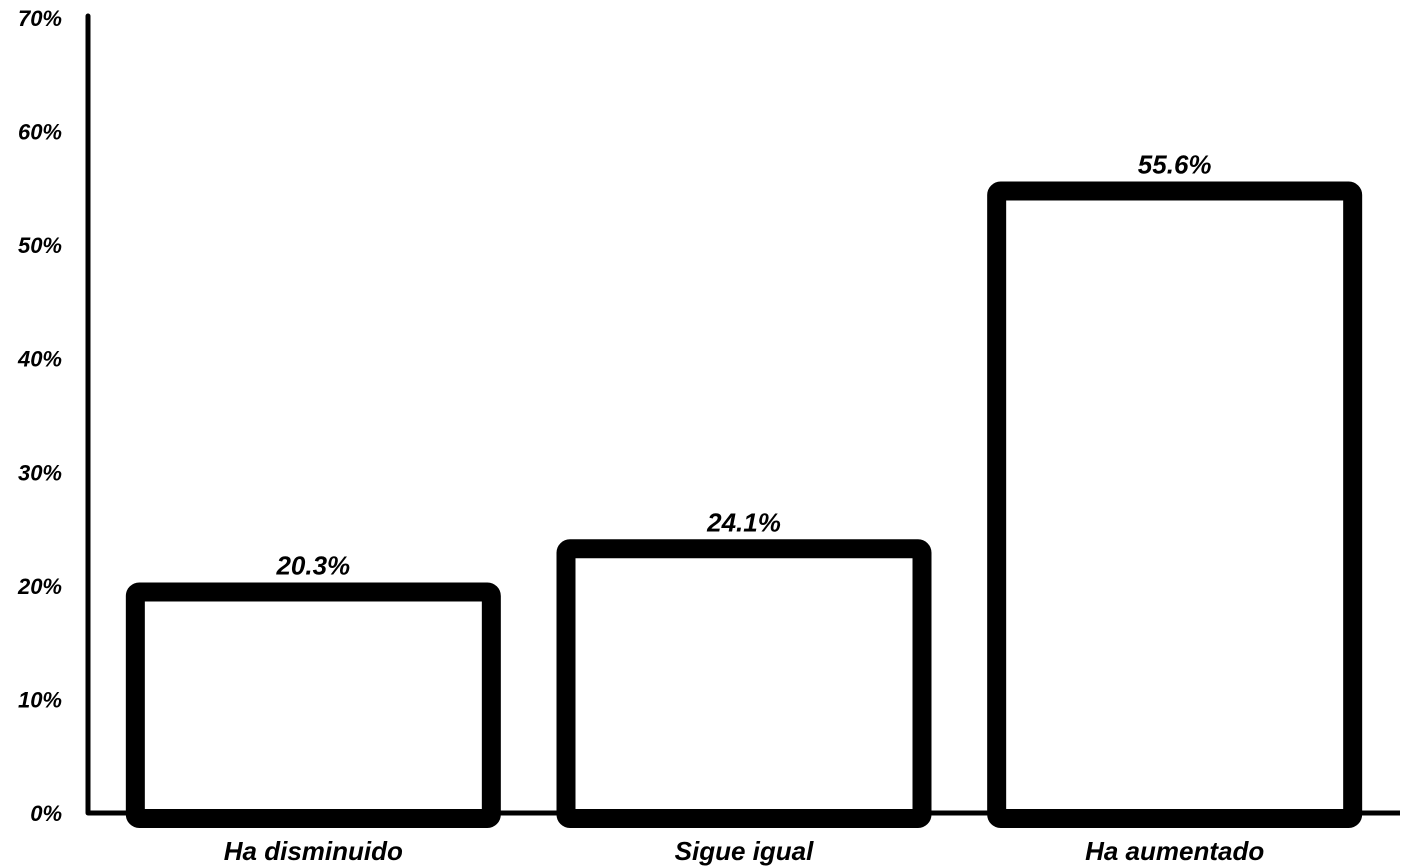 The width and height of the screenshot is (1411, 867). Describe the element at coordinates (39, 416) in the screenshot. I see `y-axis-ticks: 0% 10% 20% 30% 40% 50% 60% 70%` at that location.